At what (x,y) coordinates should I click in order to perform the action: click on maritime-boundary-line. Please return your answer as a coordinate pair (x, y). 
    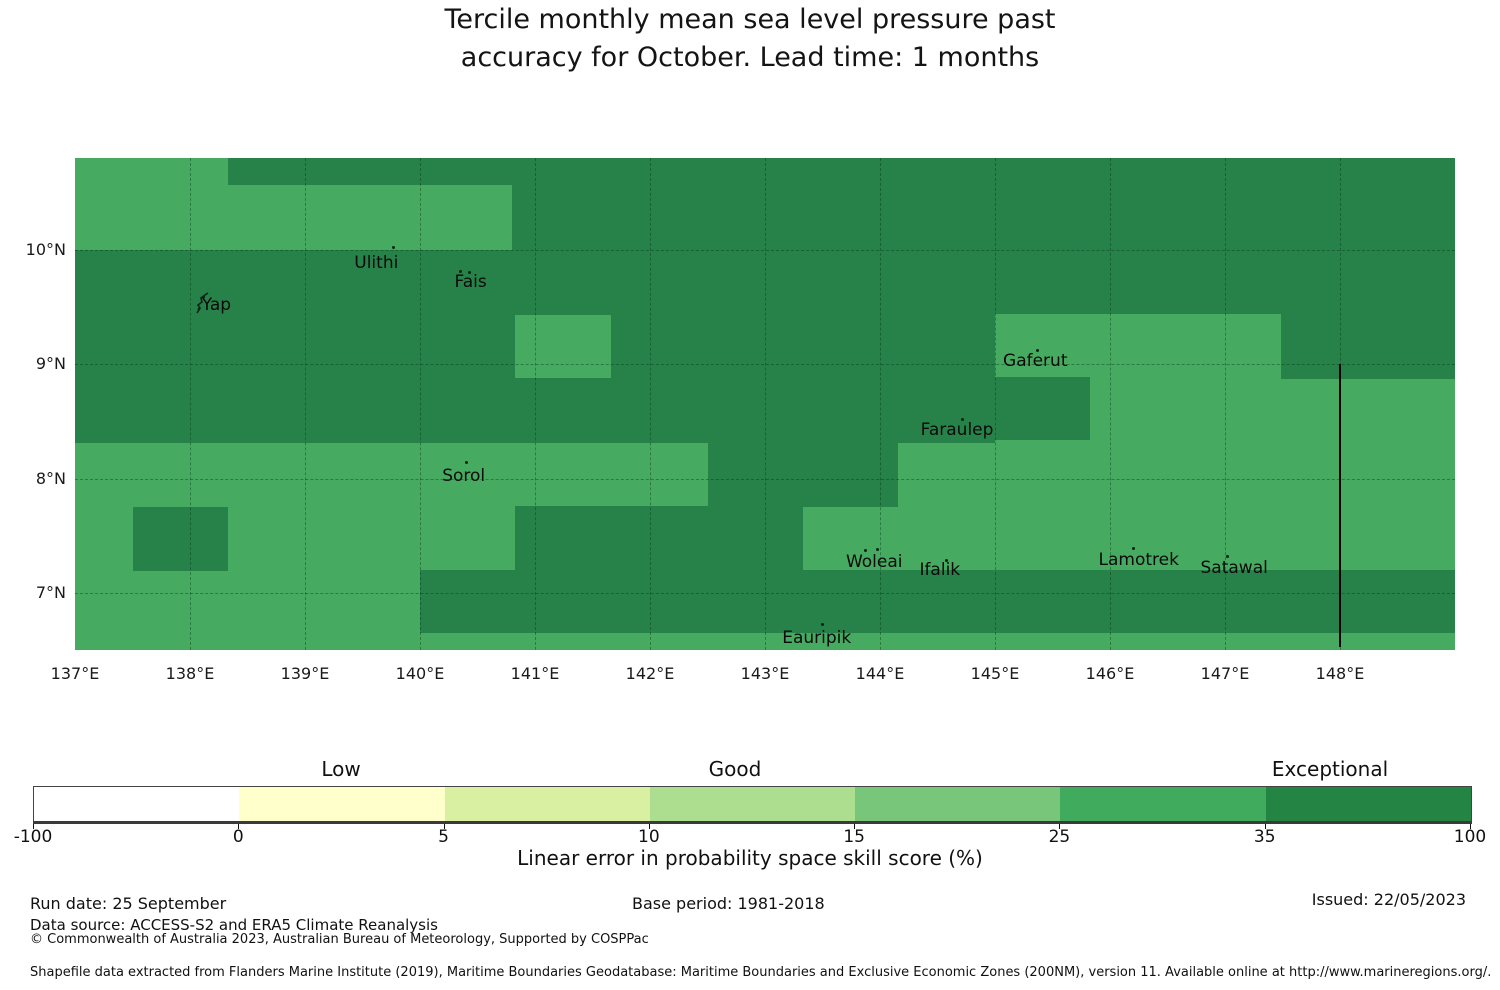
    Looking at the image, I should click on (1340, 505).